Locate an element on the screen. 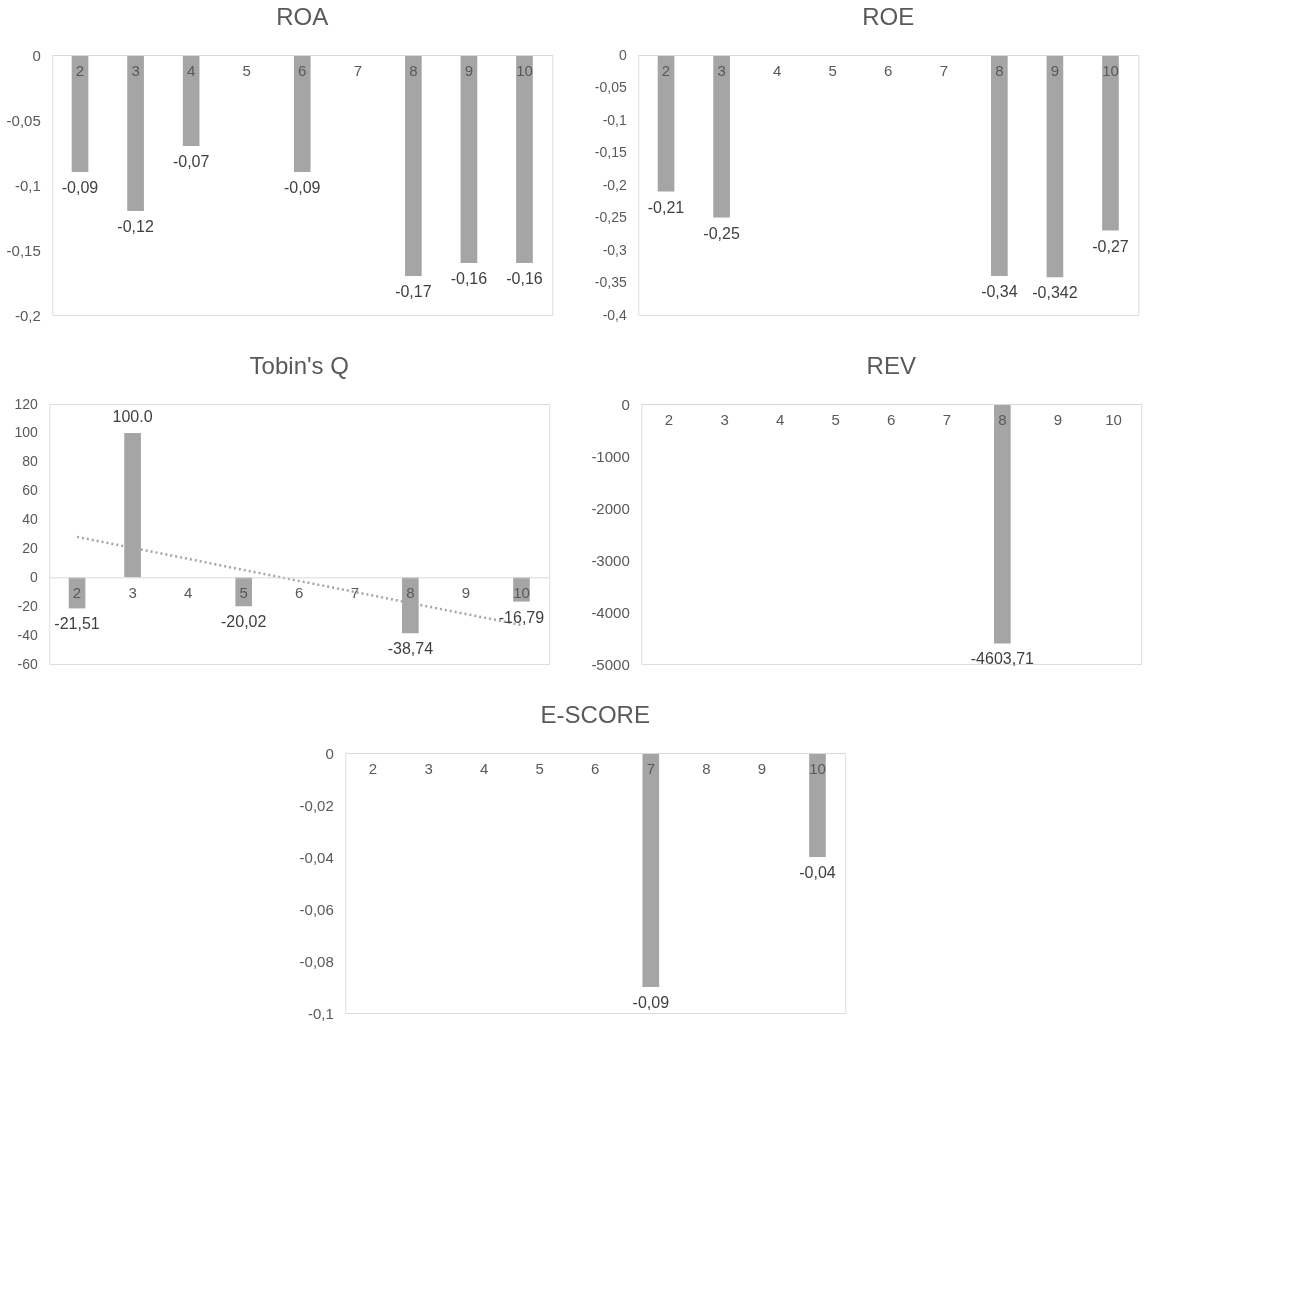 This screenshot has height=1302, width=1315. y-tick-label: 80 is located at coordinates (30, 461).